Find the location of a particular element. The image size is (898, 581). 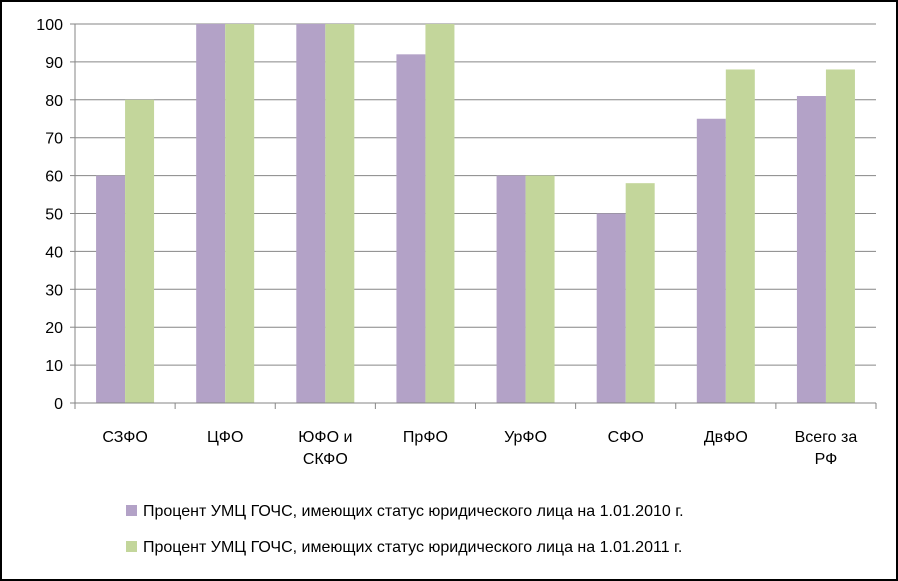

x-tick-label: СФО is located at coordinates (626, 437).